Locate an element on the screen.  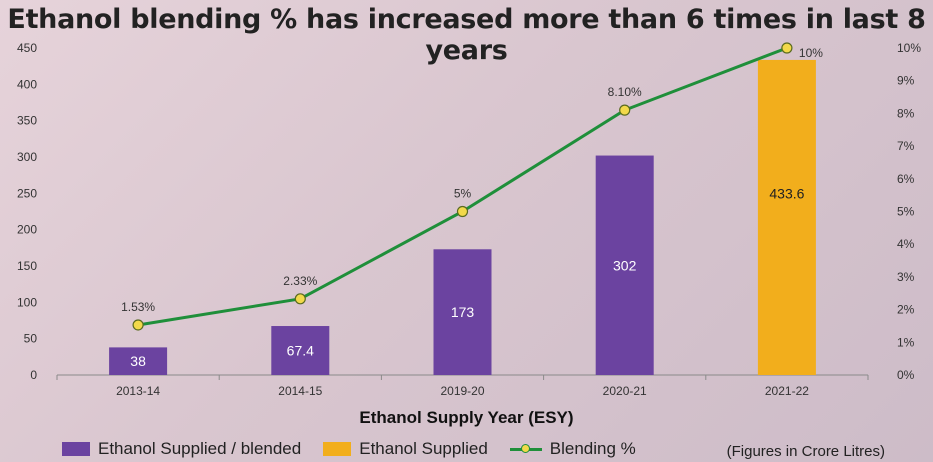
legend-item: Ethanol Supplied is located at coordinates (405, 449).